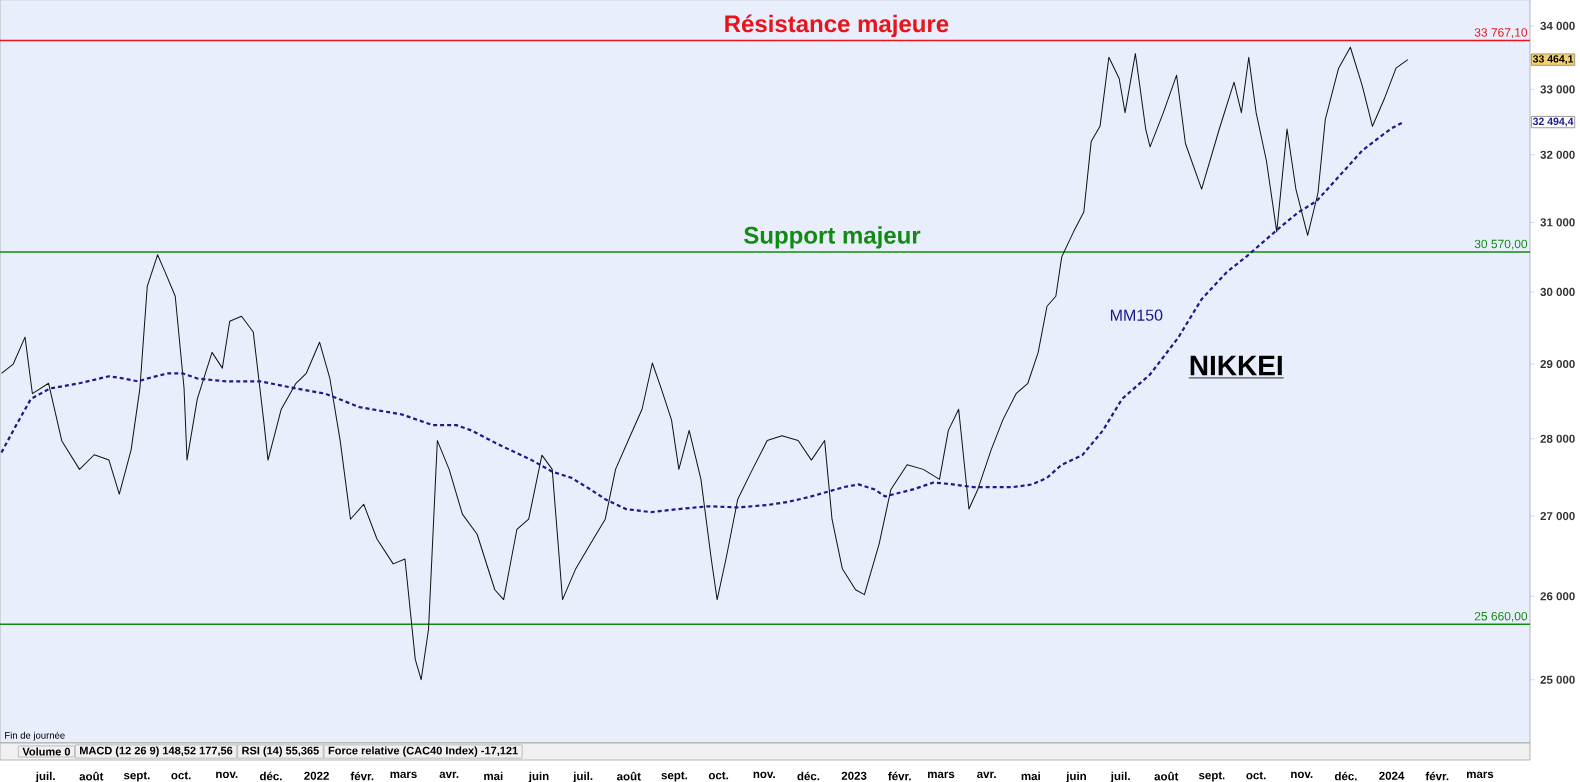 This screenshot has height=782, width=1580. Describe the element at coordinates (1553, 122) in the screenshot. I see `text: 32 494,4` at that location.